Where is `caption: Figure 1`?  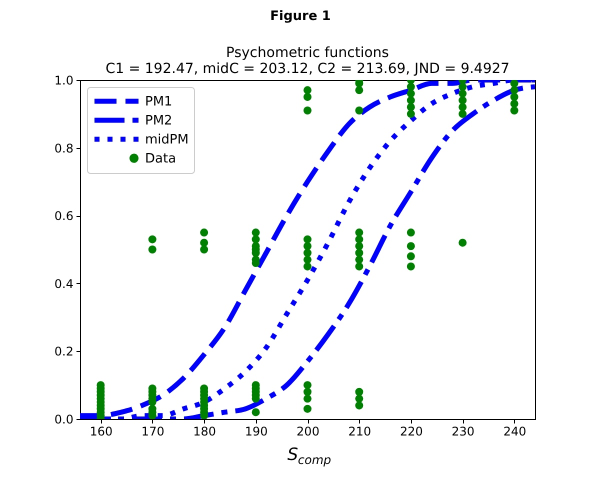
caption: Figure 1 is located at coordinates (300, 16).